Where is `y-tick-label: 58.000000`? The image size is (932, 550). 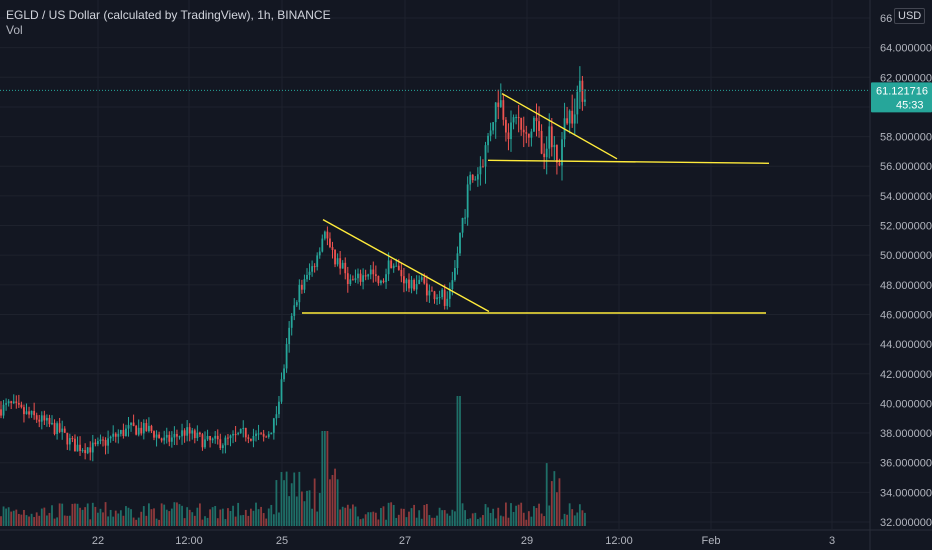 y-tick-label: 58.000000 is located at coordinates (906, 138).